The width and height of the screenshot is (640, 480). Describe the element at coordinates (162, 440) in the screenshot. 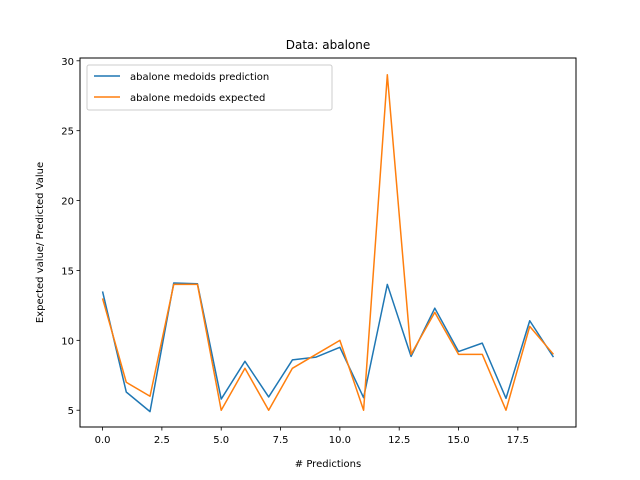

I see `x-tick-label: 2.5` at that location.